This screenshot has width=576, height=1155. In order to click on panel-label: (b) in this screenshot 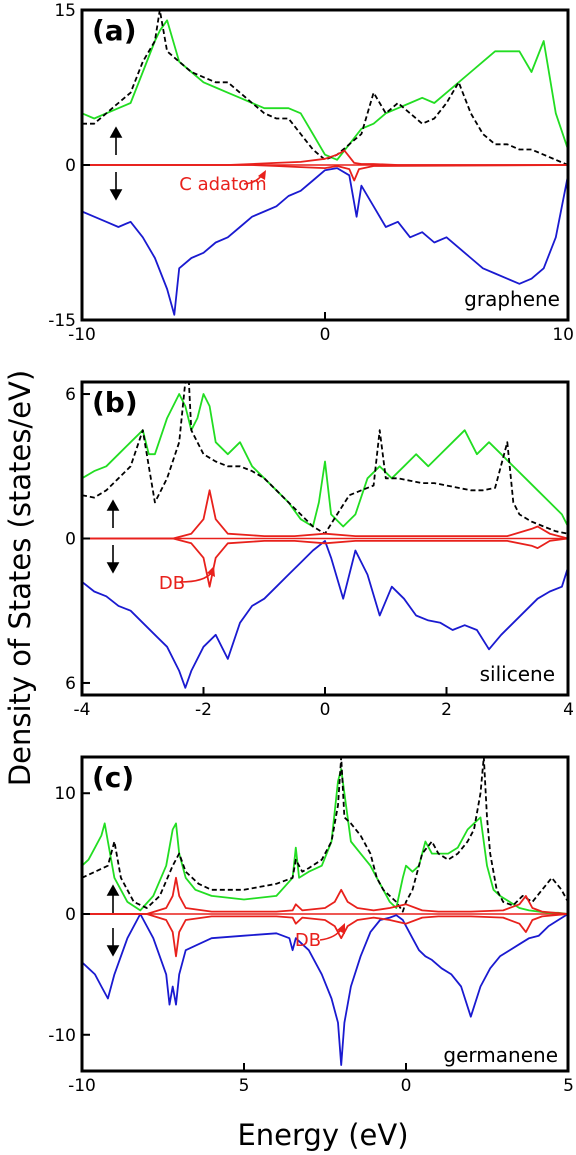, I will do `click(115, 402)`.